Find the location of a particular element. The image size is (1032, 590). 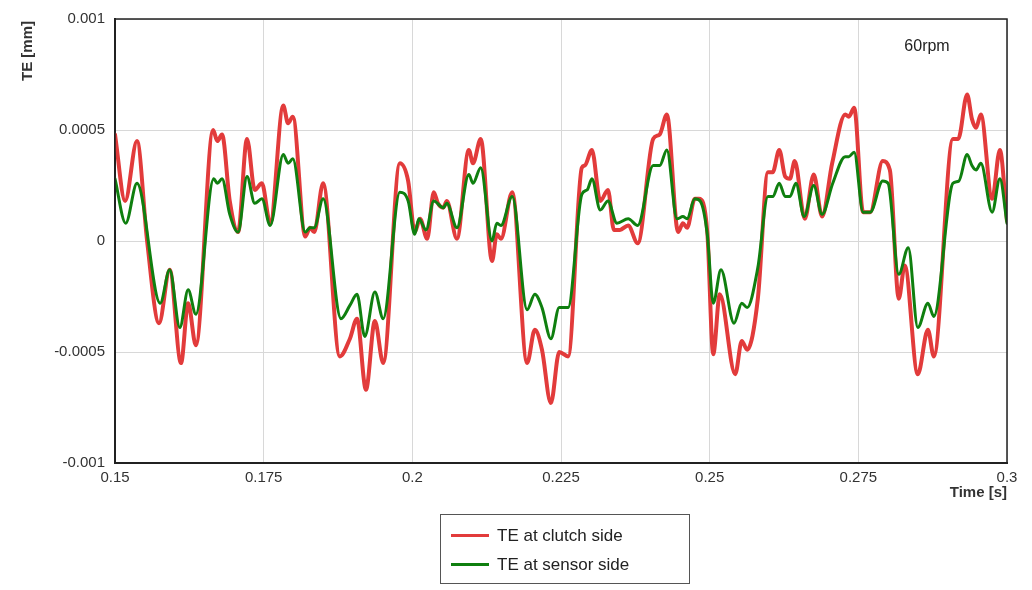

x-tick-label: 0.175 is located at coordinates (263, 477).